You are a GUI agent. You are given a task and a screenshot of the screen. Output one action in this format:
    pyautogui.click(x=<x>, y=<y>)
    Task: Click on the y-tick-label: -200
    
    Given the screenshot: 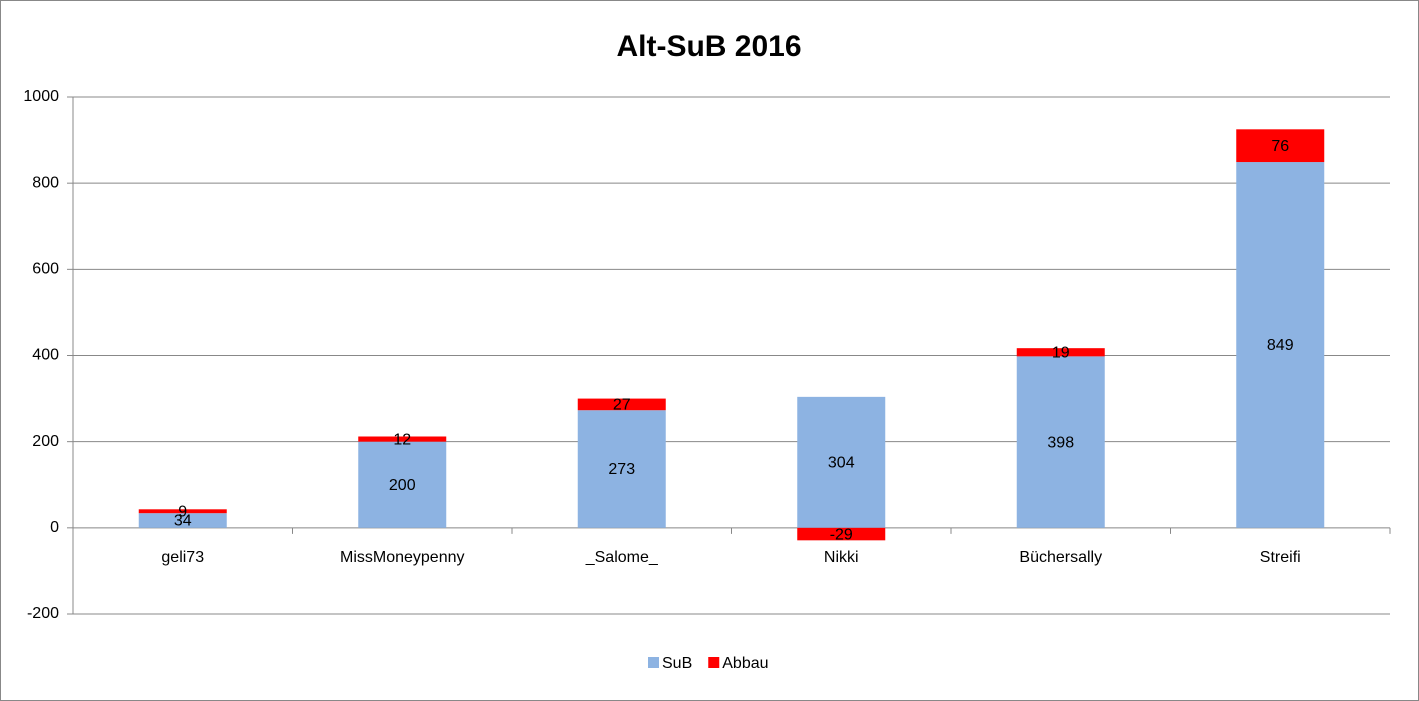 What is the action you would take?
    pyautogui.click(x=43, y=613)
    